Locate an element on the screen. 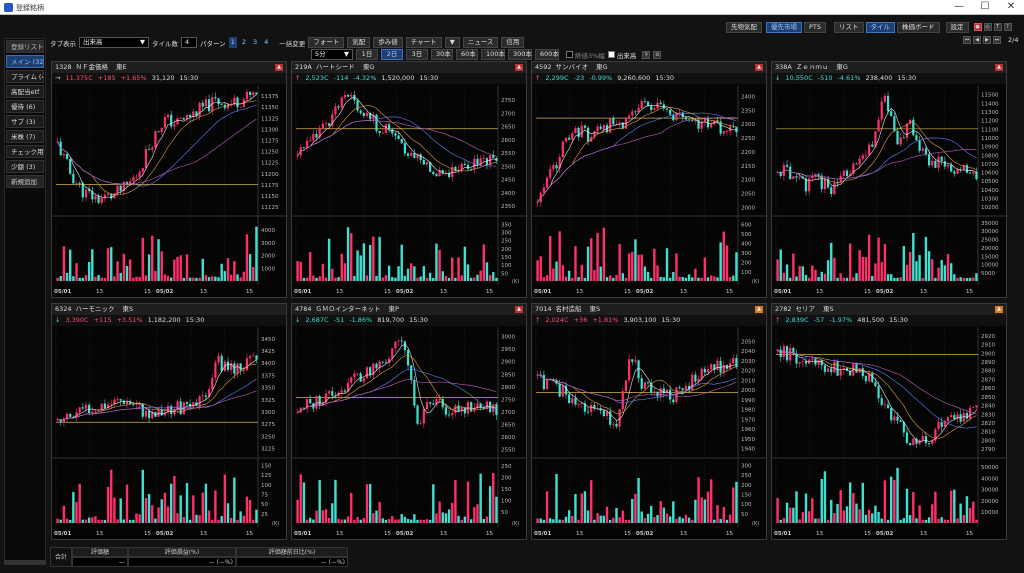  zoom-icon: ⚲ is located at coordinates (646, 54).